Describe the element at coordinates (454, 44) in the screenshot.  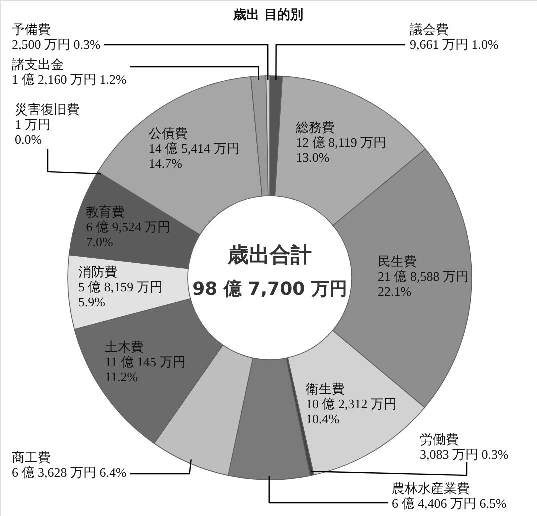
I see `data-label: 9,661 万円 1.0%` at that location.